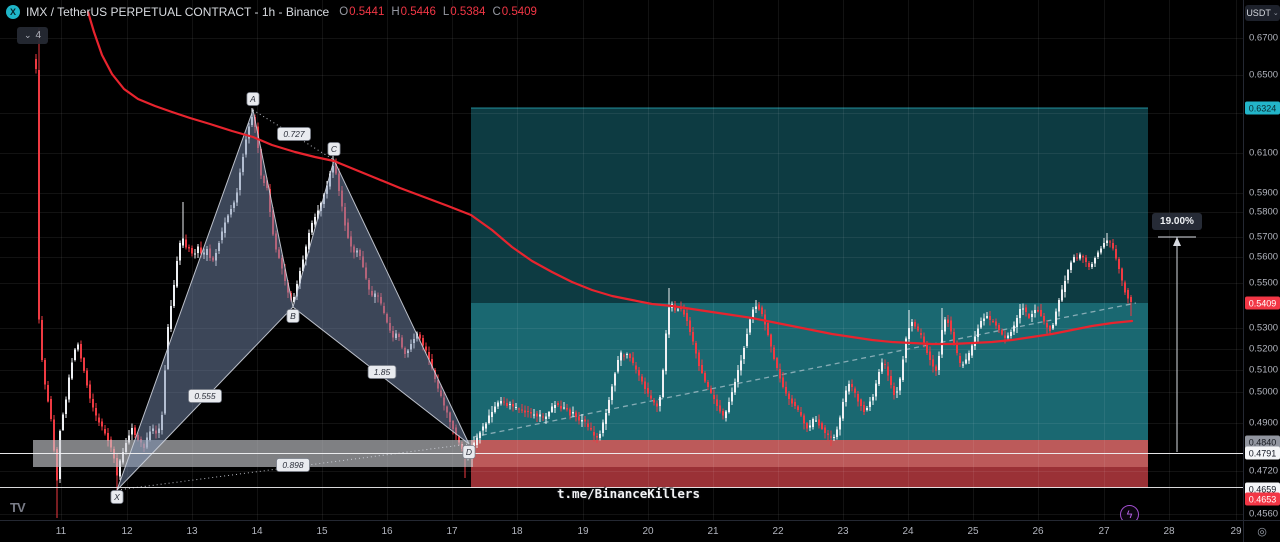  I want to click on lightning-icon-button: ϟ, so click(1129, 514).